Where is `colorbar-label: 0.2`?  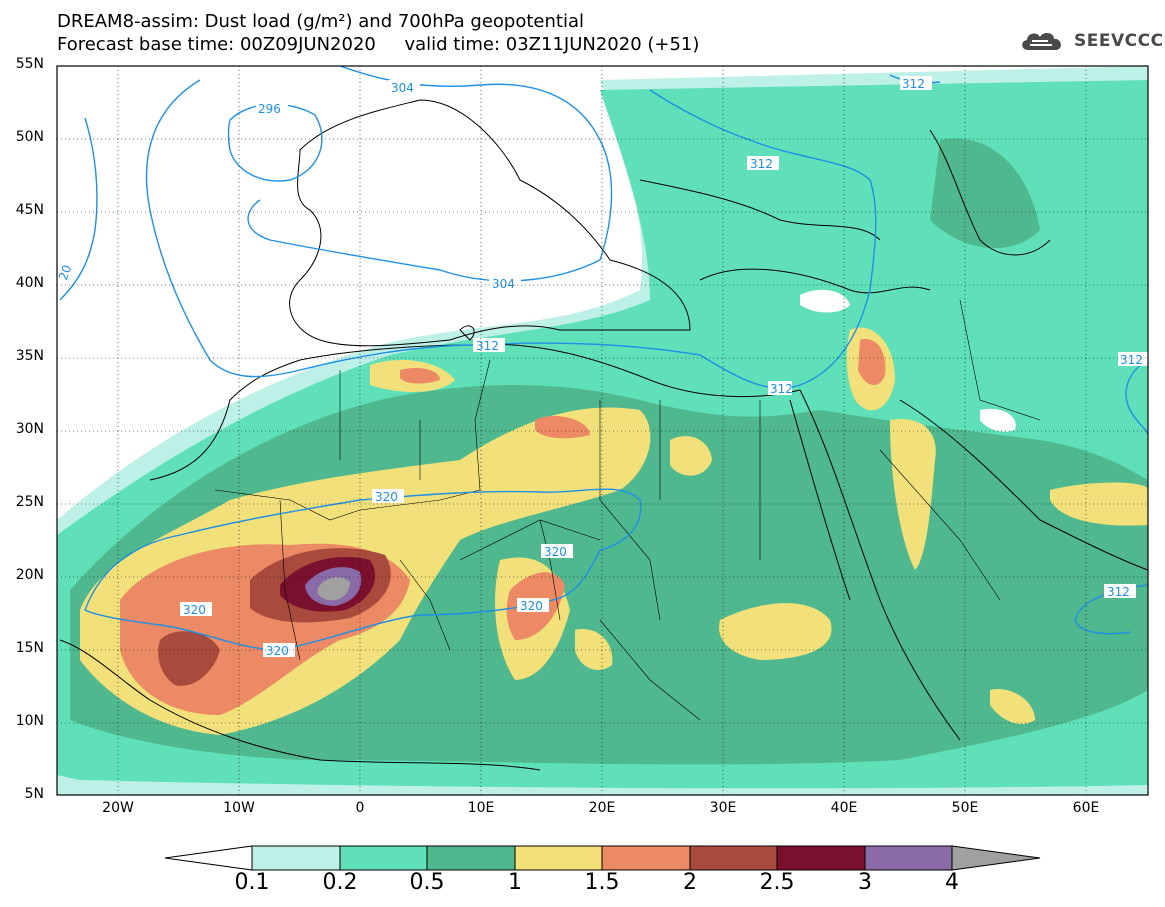 colorbar-label: 0.2 is located at coordinates (340, 882).